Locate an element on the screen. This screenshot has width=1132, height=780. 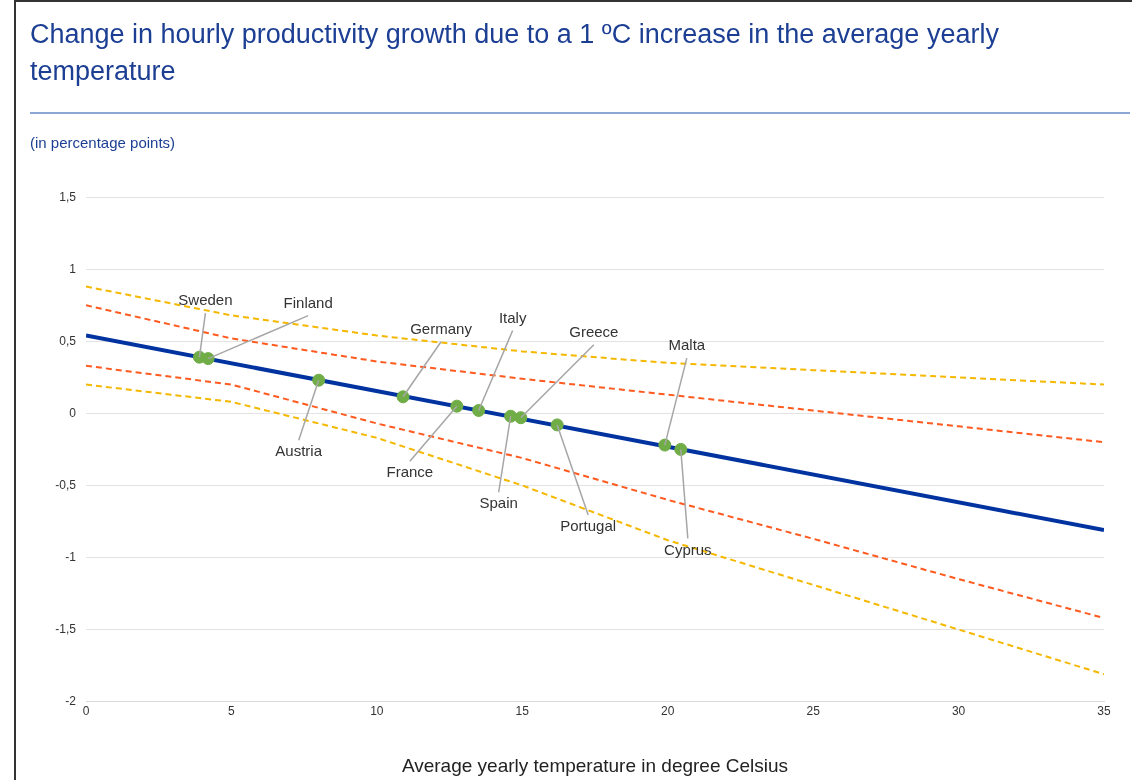
y-tick-label: 0 is located at coordinates (73, 412).